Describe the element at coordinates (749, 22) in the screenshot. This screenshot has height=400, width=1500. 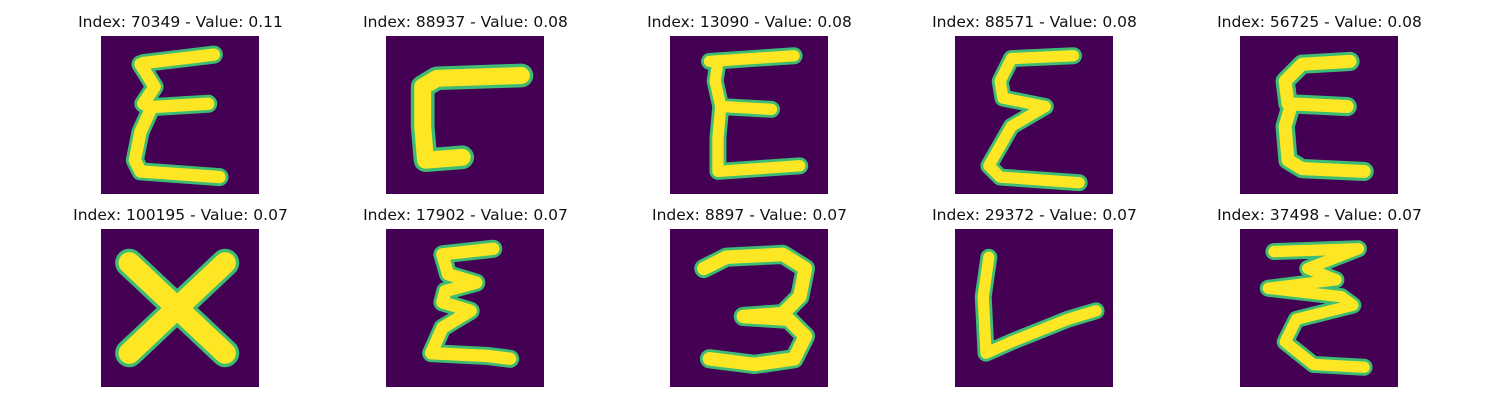
I see `panel-title: Index: 13090 - Value: 0.08` at that location.